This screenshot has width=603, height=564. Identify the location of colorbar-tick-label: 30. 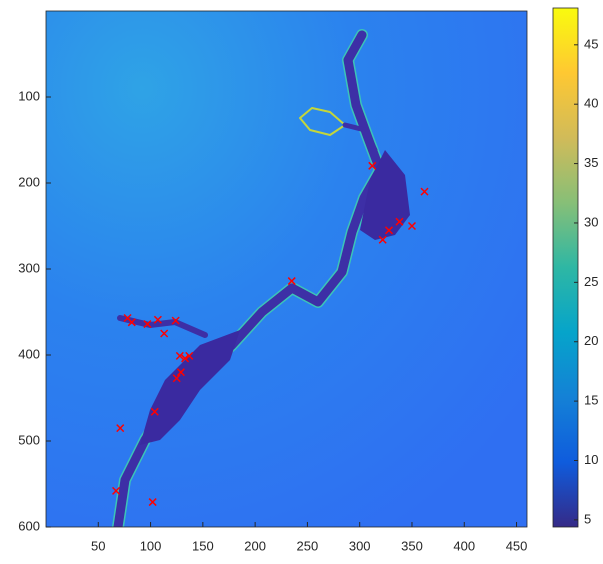
(591, 221).